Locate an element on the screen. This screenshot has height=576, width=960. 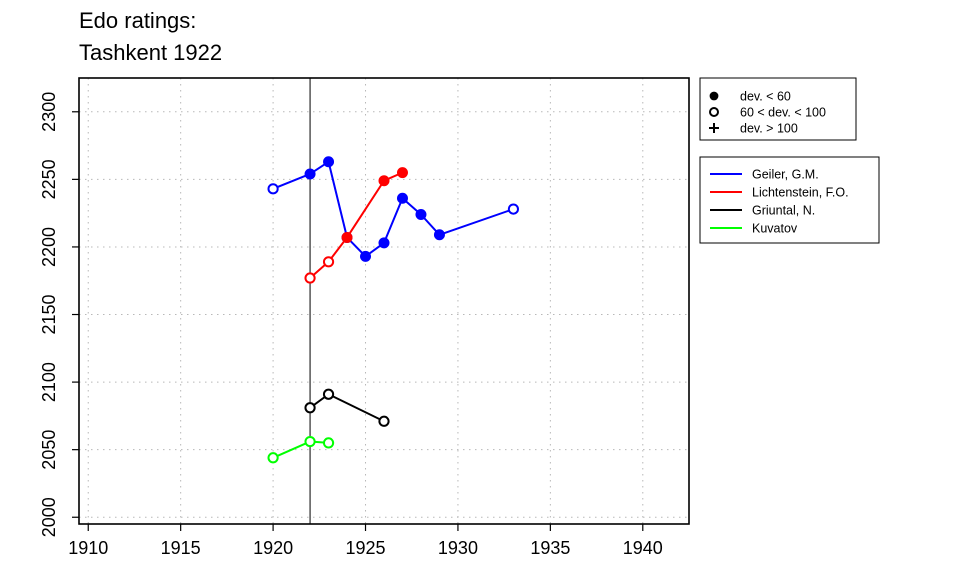
y-tick-label: 2150 is located at coordinates (49, 314).